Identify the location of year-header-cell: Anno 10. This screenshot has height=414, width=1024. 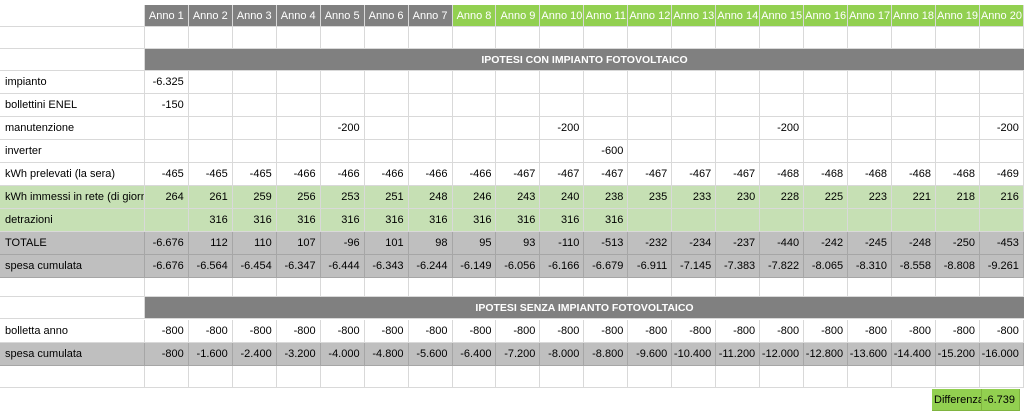
(562, 16).